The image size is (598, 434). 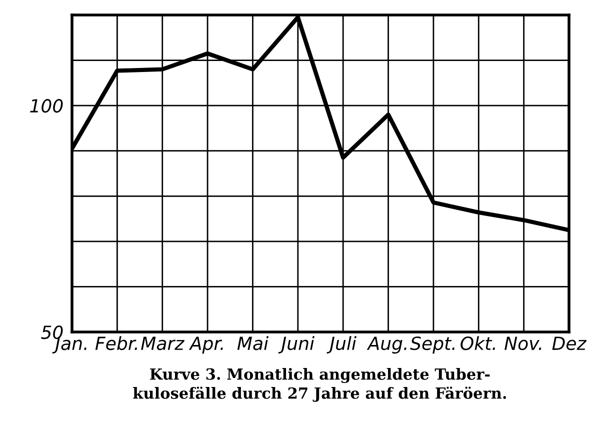 I want to click on x-tick-label: Apr., so click(x=205, y=345).